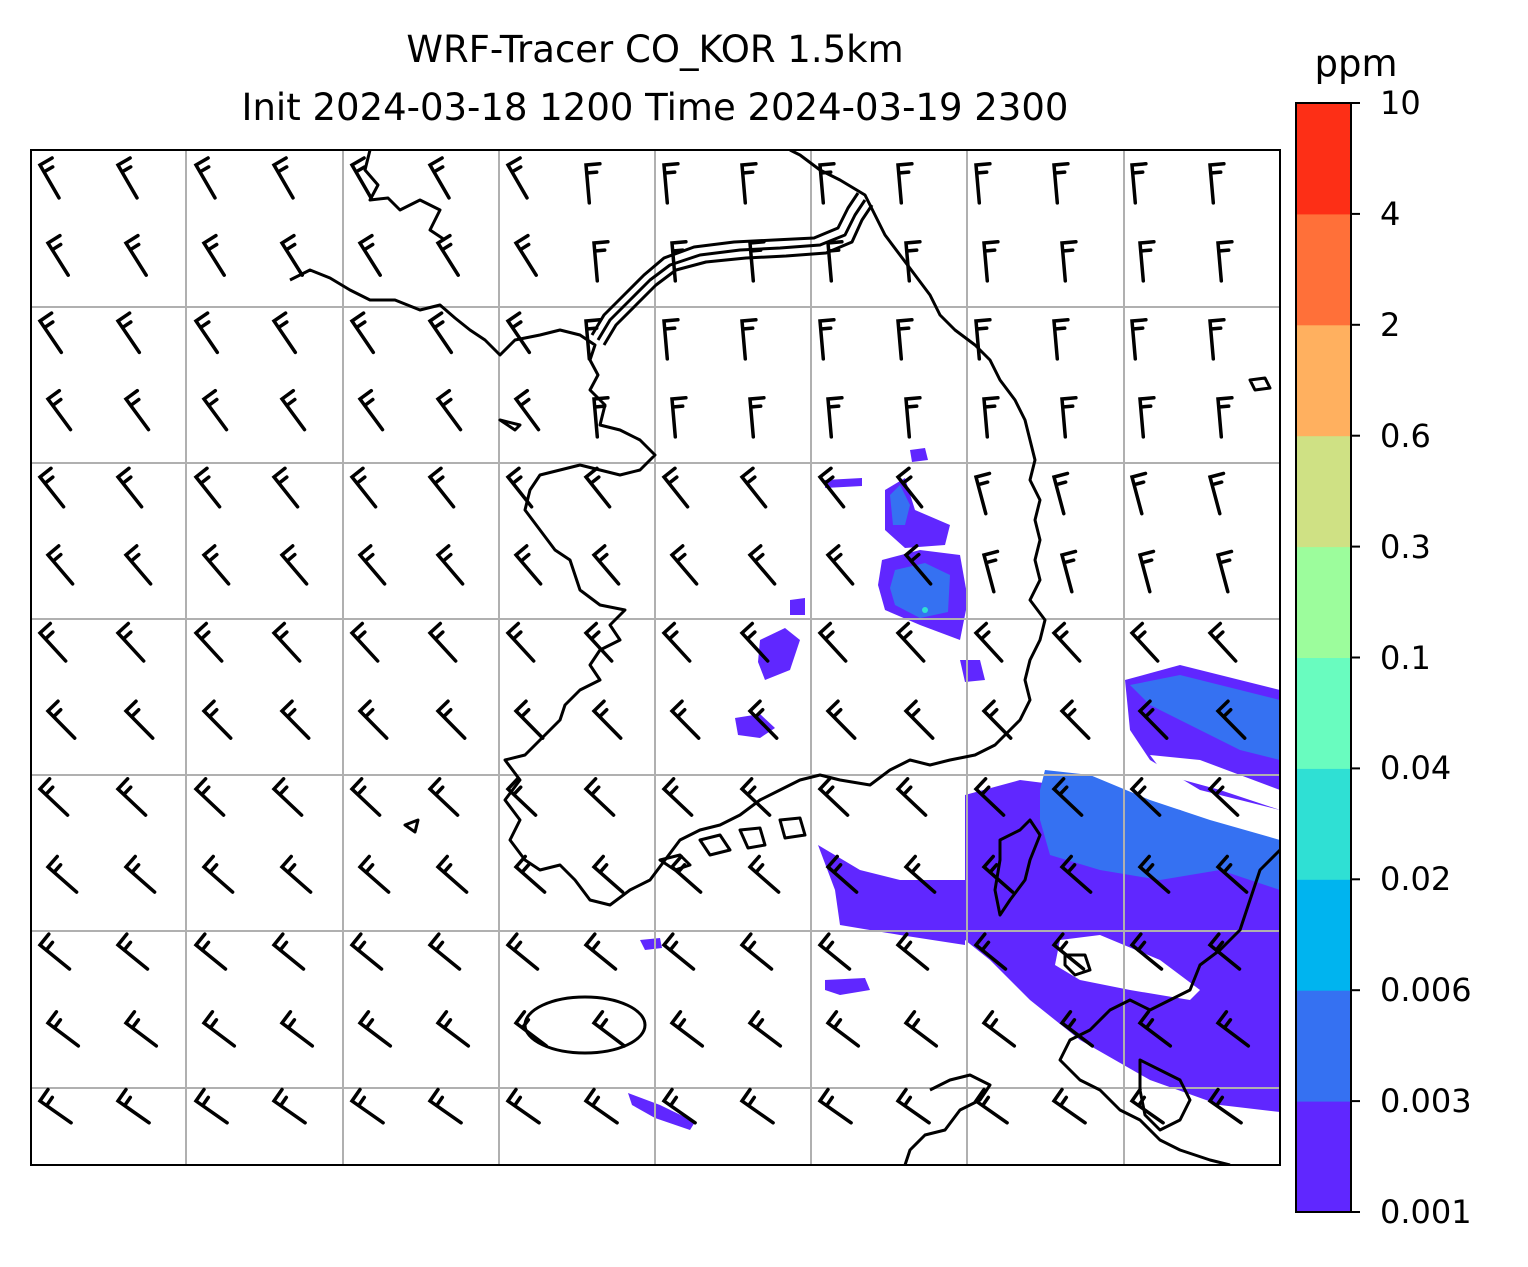  I want to click on concentration-spot, so click(925, 610).